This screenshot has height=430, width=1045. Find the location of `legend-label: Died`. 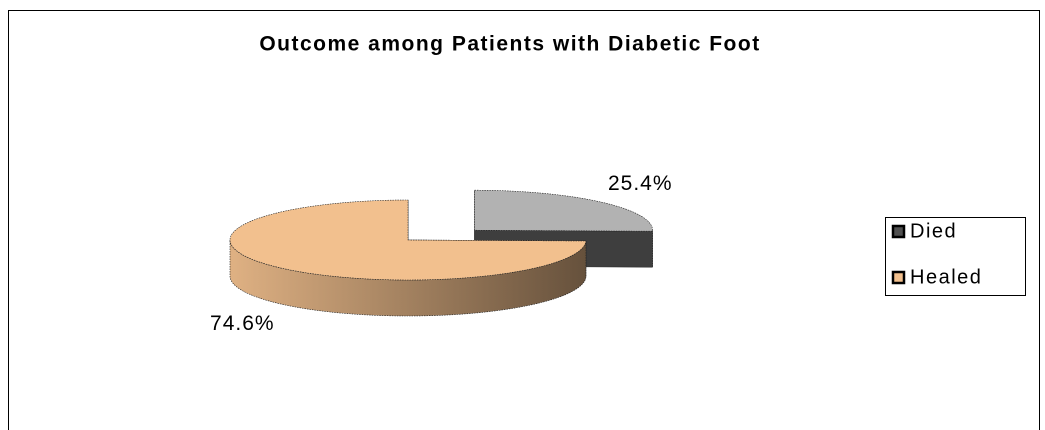

legend-label: Died is located at coordinates (933, 231).